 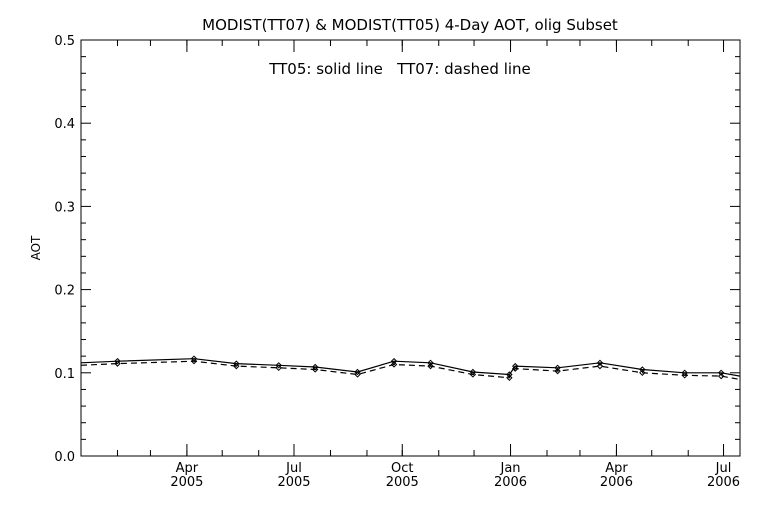 I want to click on y-axis-label: AOT, so click(x=36, y=247).